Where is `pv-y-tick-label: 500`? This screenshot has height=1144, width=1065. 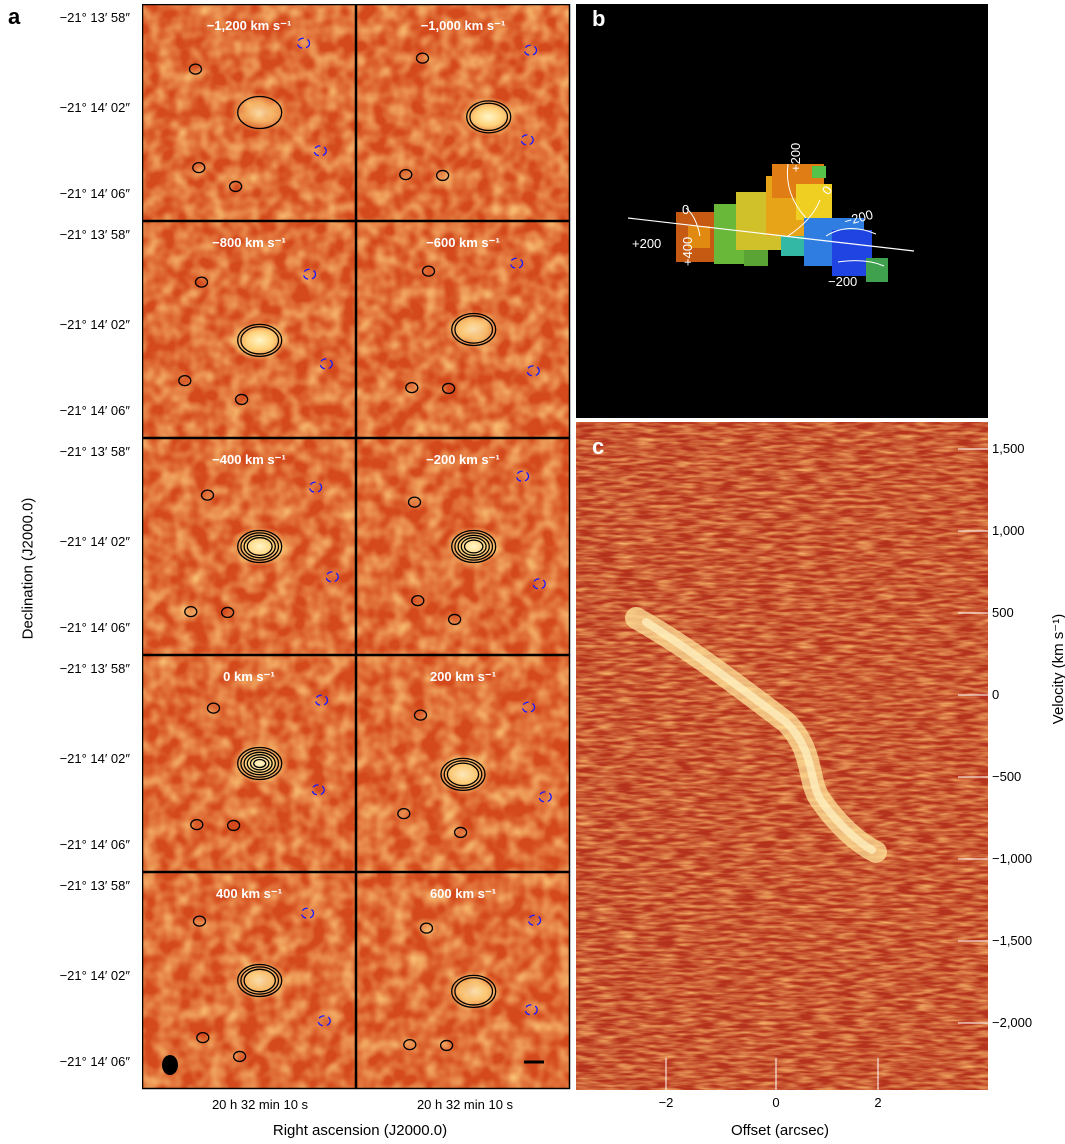 pv-y-tick-label: 500 is located at coordinates (1003, 612).